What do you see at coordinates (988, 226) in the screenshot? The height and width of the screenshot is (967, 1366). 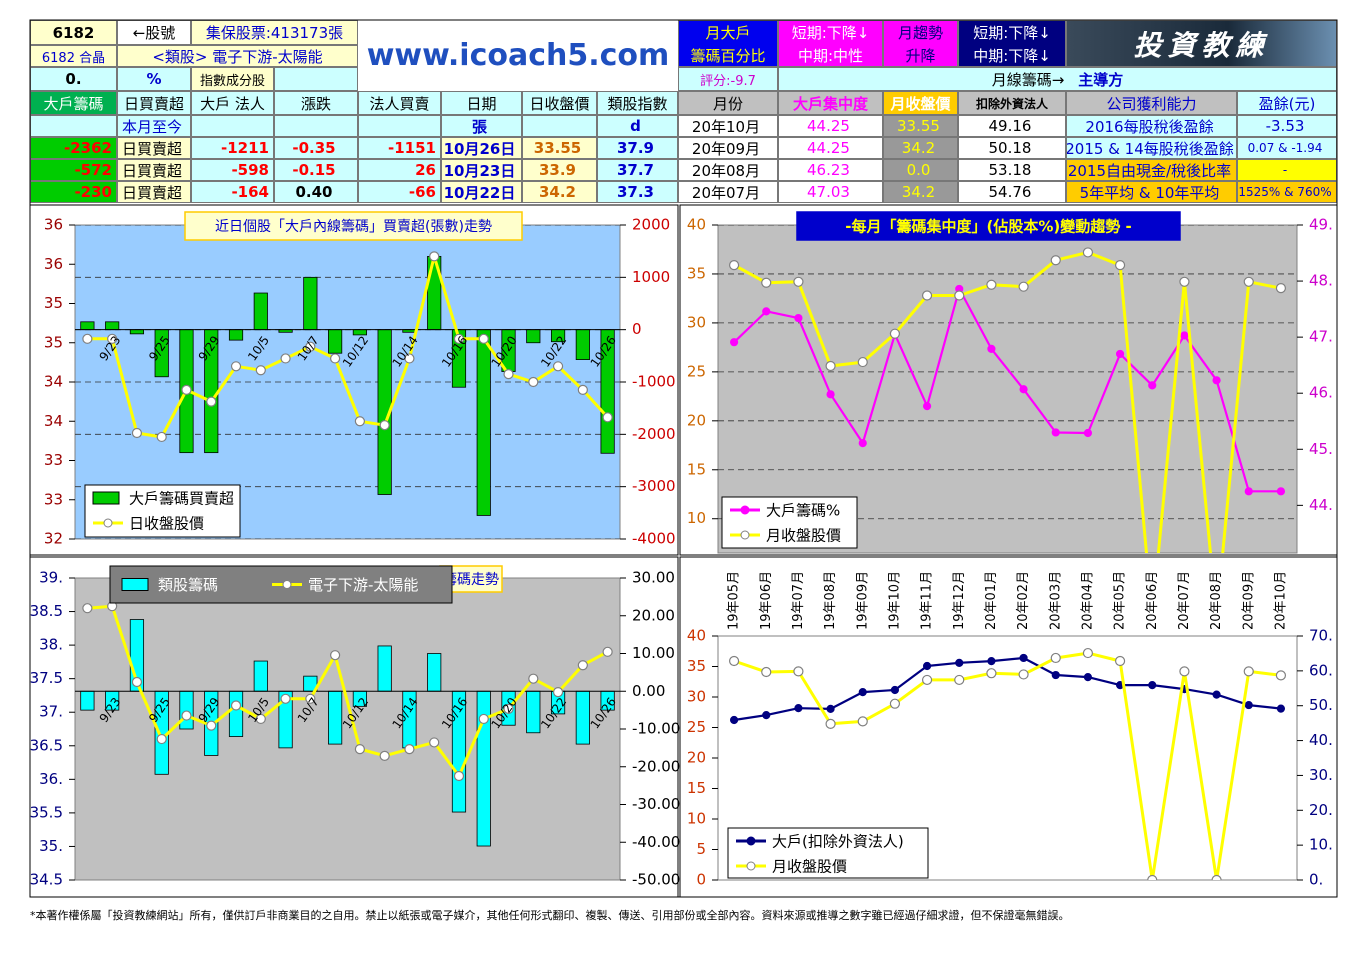 I see `title-box` at bounding box center [988, 226].